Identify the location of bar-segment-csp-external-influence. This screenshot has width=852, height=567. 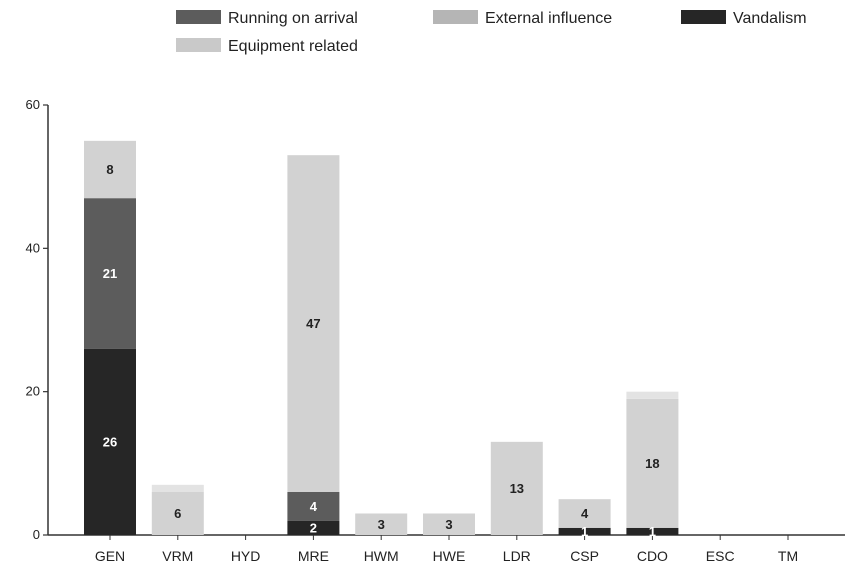
(584, 513).